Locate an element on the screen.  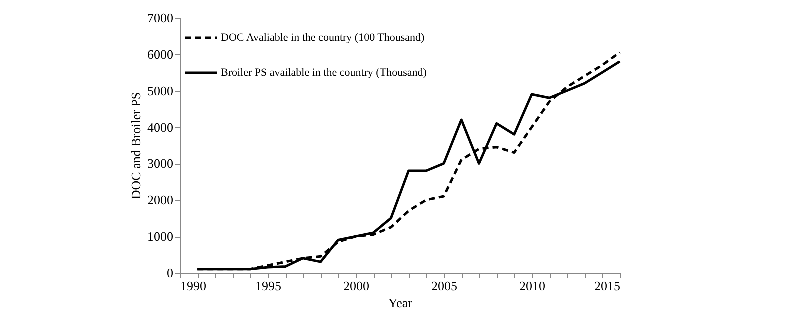
x-tick-label: 2000 is located at coordinates (357, 286).